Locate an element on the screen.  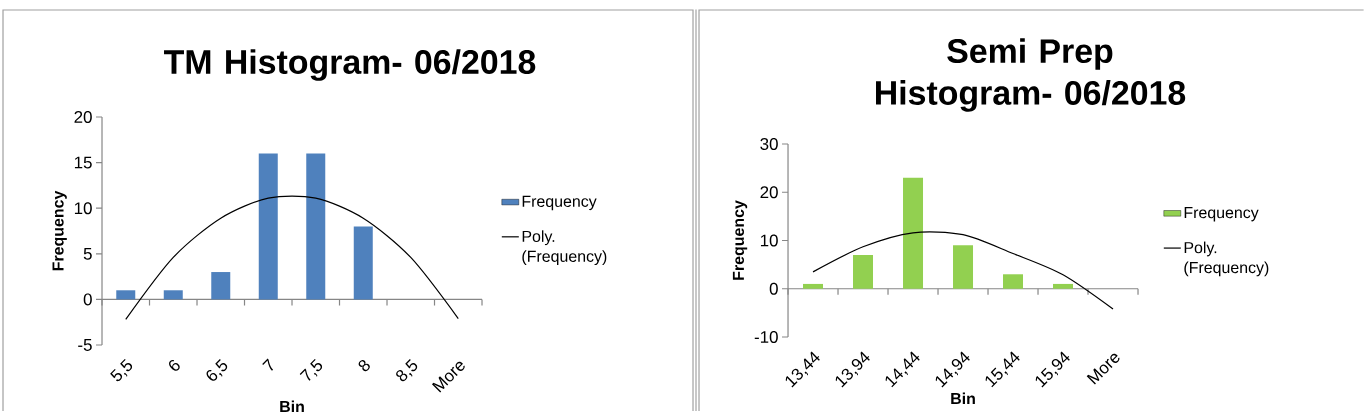
x-tick-label: 7,5 is located at coordinates (311, 369).